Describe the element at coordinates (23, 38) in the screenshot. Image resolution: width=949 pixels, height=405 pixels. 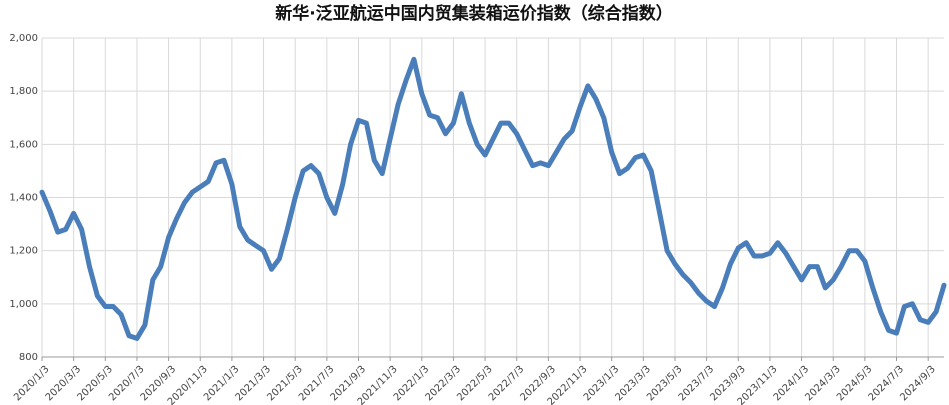
I see `y-tick-label: 2,000` at that location.